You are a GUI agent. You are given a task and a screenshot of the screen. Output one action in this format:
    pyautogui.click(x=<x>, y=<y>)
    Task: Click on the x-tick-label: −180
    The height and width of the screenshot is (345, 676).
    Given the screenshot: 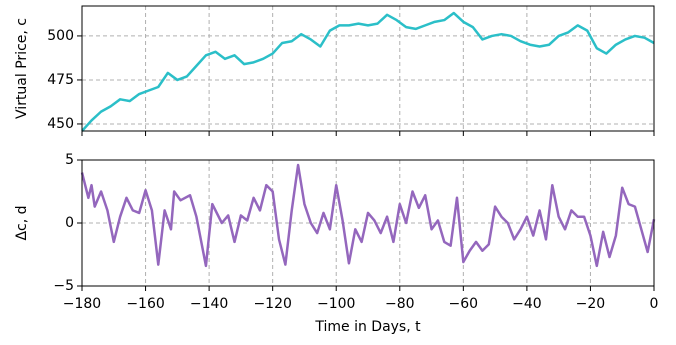 What is the action you would take?
    pyautogui.click(x=82, y=304)
    